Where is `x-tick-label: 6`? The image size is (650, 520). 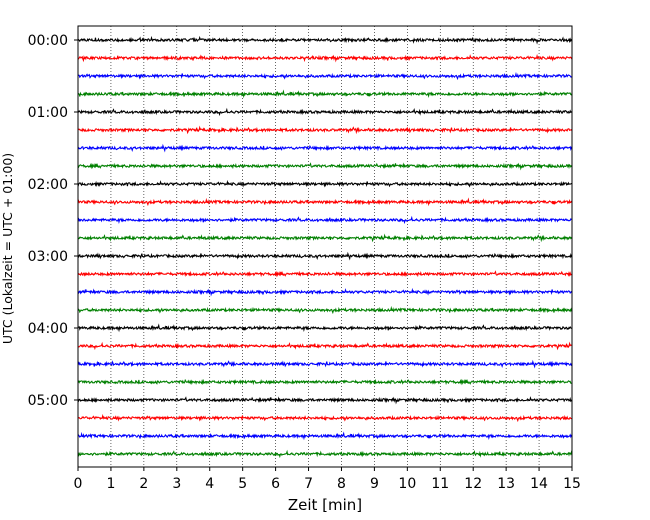
x-tick-label: 6 is located at coordinates (275, 484).